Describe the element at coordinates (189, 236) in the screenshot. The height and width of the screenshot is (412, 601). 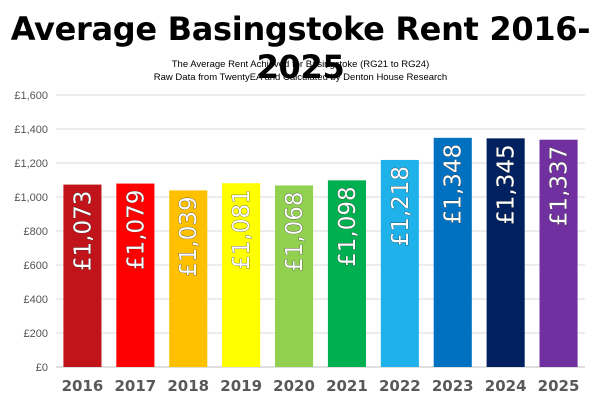
I see `data-label: £1,039` at that location.